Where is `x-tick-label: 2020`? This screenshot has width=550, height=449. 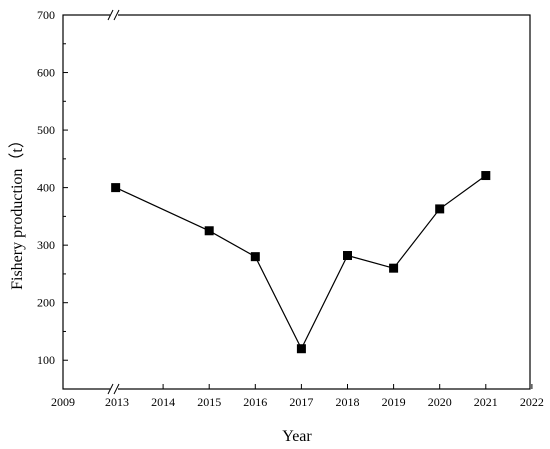 x-tick-label: 2020 is located at coordinates (440, 402).